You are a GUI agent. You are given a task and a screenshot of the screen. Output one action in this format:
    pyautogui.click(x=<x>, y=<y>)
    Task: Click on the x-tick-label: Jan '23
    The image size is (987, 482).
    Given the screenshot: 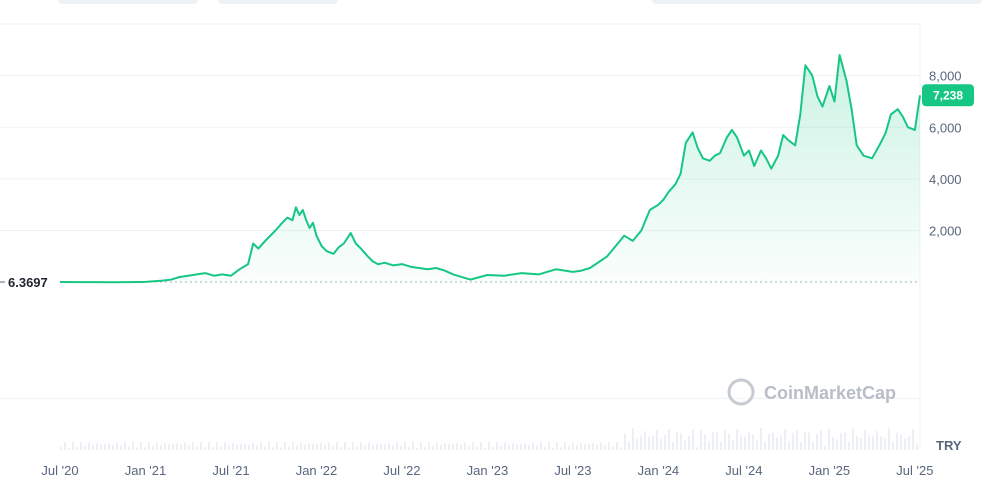 What is the action you would take?
    pyautogui.click(x=488, y=470)
    